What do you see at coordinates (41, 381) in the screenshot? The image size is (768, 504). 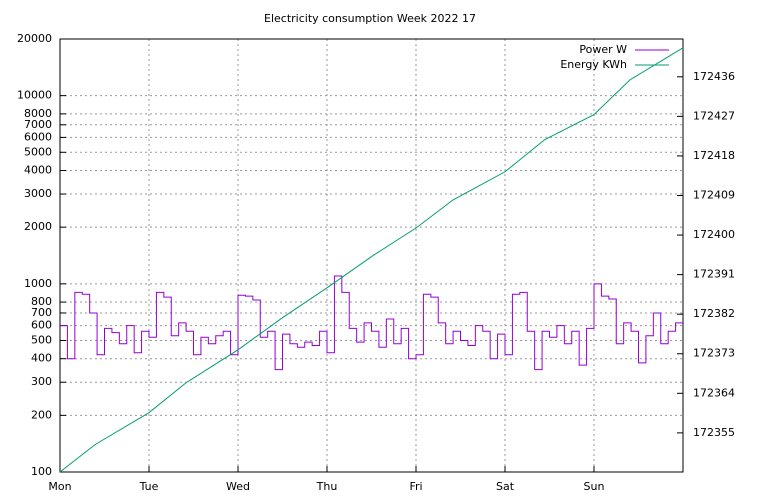 I see `y-tick-label: 300` at bounding box center [41, 381].